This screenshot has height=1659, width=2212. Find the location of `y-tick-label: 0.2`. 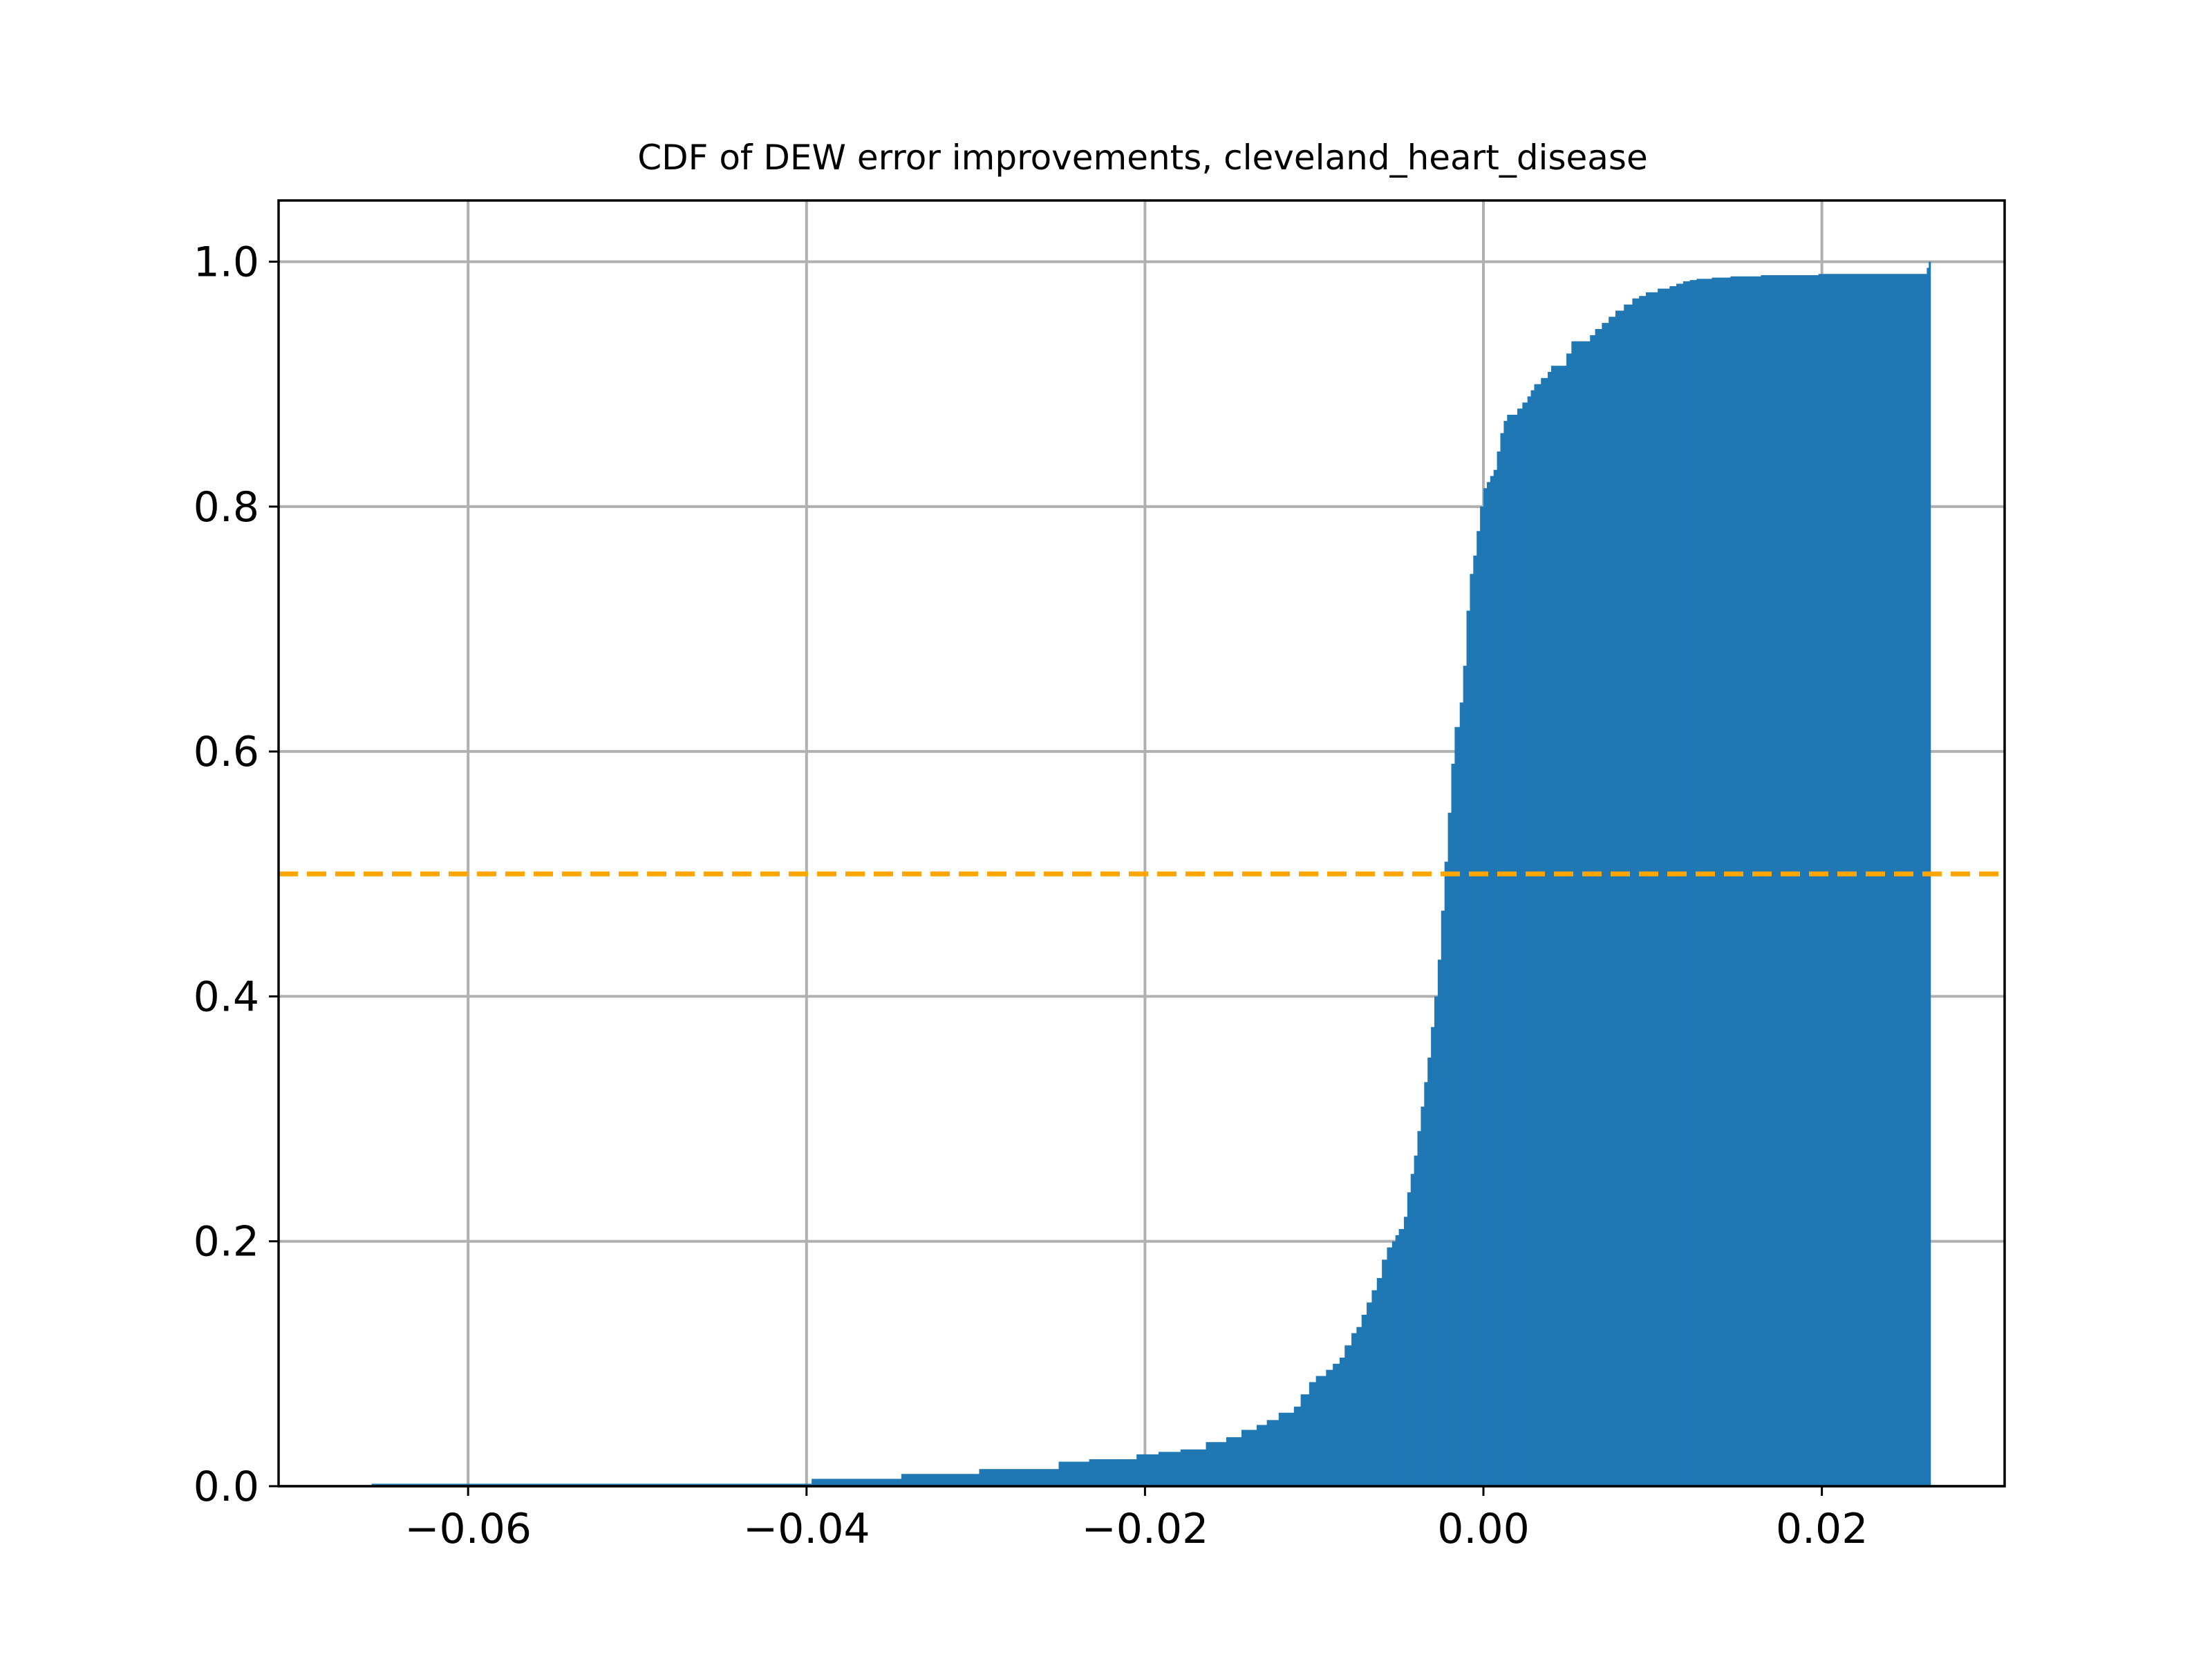

y-tick-label: 0.2 is located at coordinates (226, 1242).